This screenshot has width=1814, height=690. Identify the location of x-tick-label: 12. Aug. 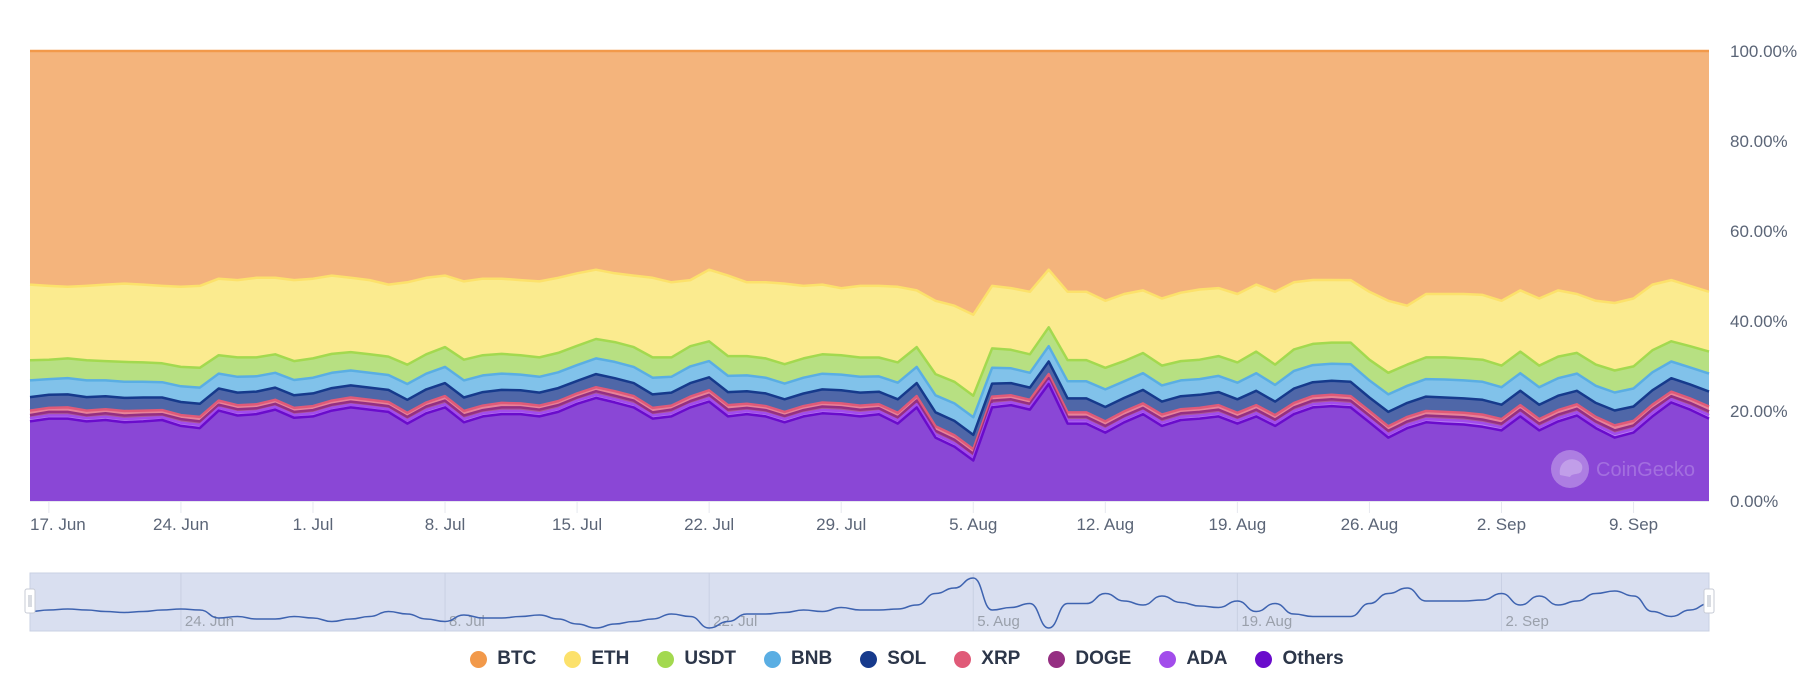
(1105, 524).